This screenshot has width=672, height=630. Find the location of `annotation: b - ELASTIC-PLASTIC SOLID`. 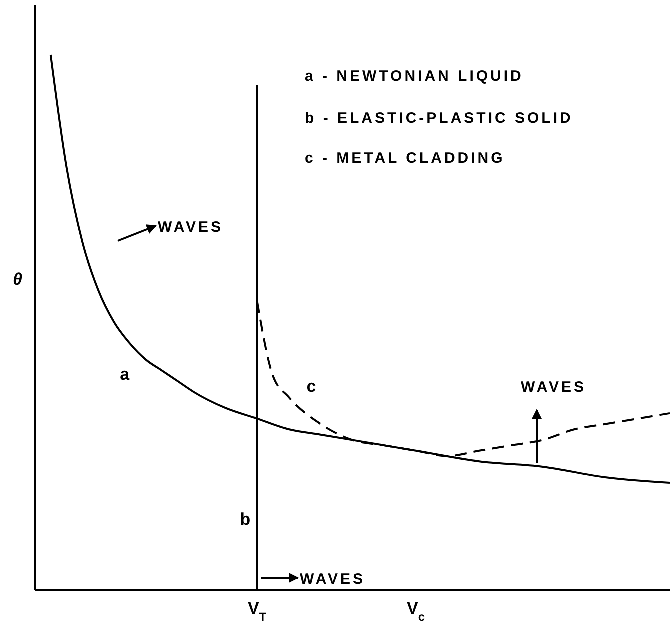

annotation: b - ELASTIC-PLASTIC SOLID is located at coordinates (439, 118).